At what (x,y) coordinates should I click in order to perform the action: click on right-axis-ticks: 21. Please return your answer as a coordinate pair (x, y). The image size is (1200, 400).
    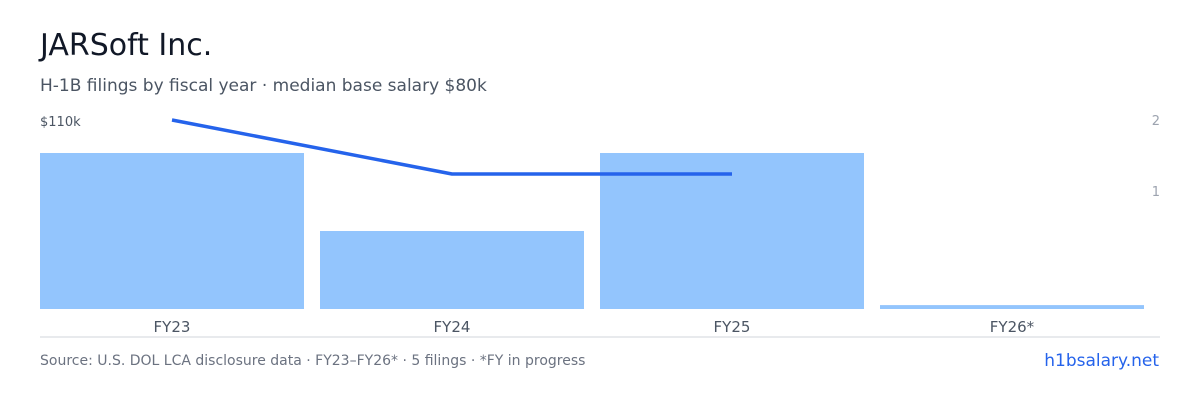
    Looking at the image, I should click on (1156, 157).